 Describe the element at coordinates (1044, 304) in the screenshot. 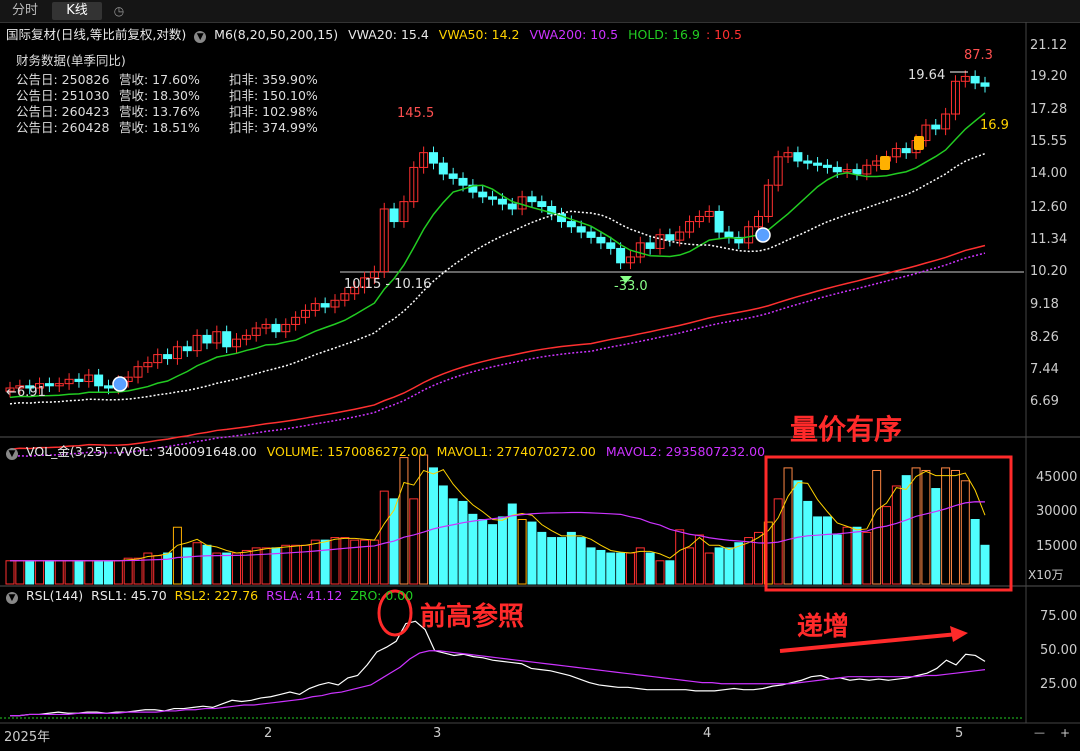

I see `price-tick: 9.18` at that location.